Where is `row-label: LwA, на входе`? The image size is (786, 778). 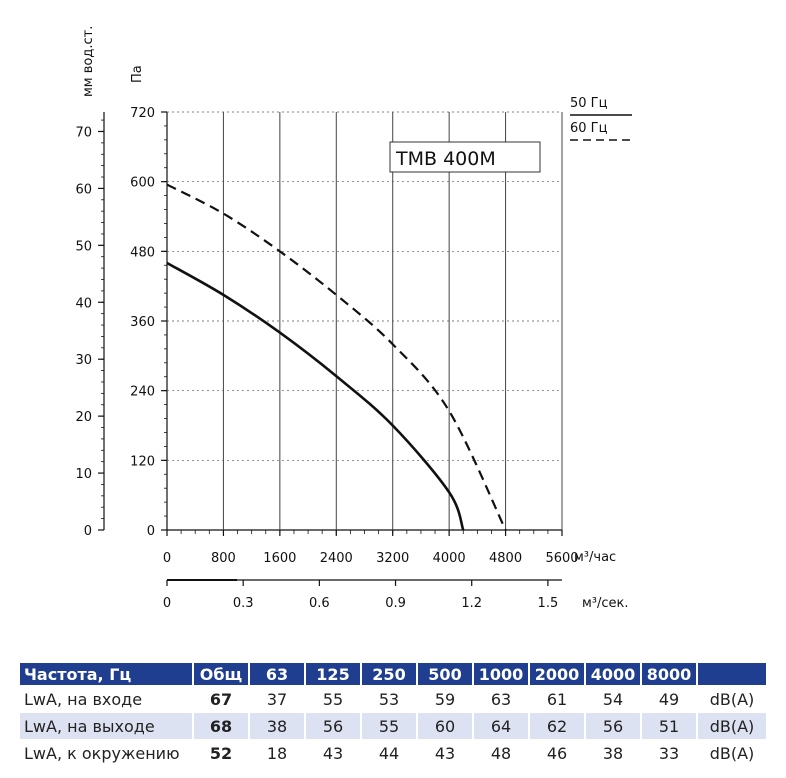 row-label: LwA, на входе is located at coordinates (83, 699).